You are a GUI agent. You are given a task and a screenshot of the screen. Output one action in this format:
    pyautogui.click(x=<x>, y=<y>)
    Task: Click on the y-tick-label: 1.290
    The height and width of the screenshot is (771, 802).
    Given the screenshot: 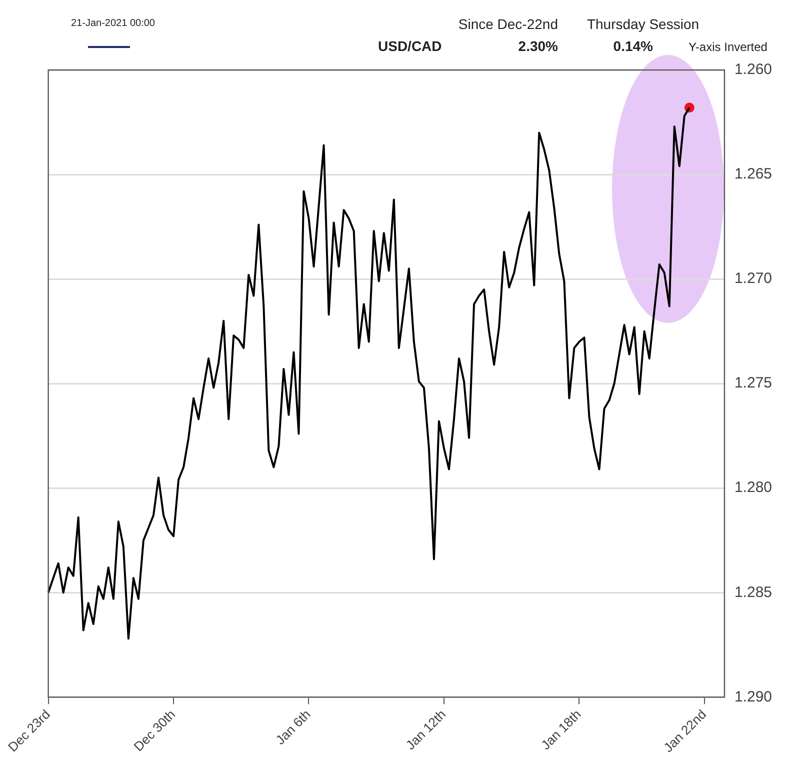 What is the action you would take?
    pyautogui.click(x=753, y=697)
    